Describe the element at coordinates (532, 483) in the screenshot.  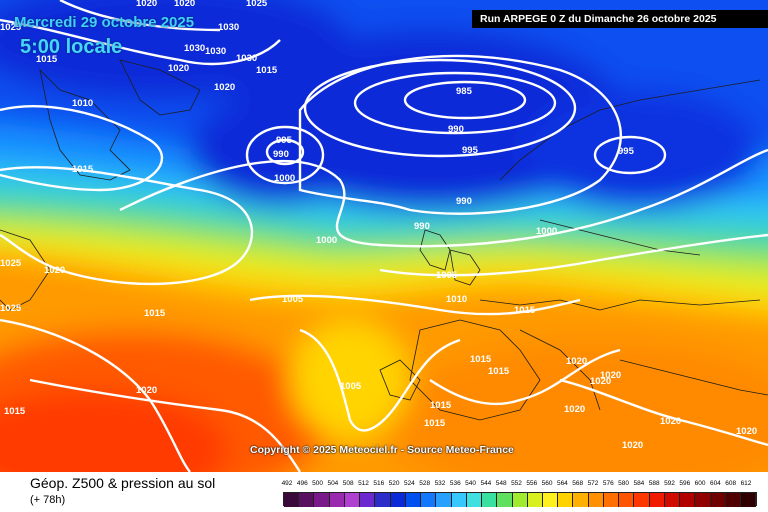
I see `scale-value: 556` at that location.